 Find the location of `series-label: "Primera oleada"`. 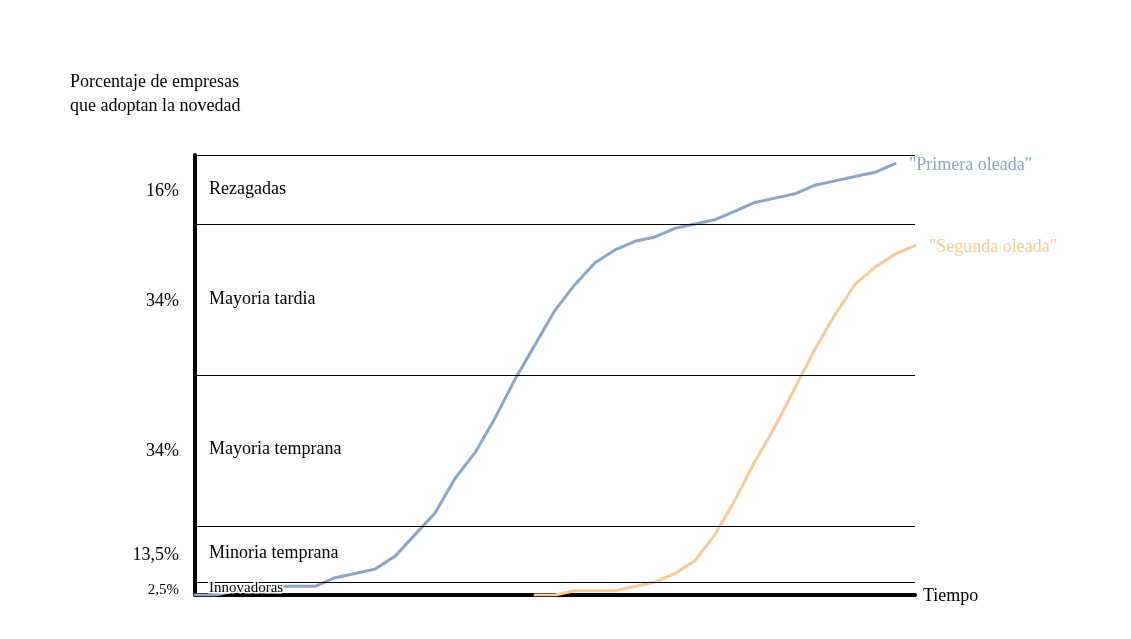

series-label: "Primera oleada" is located at coordinates (971, 163).